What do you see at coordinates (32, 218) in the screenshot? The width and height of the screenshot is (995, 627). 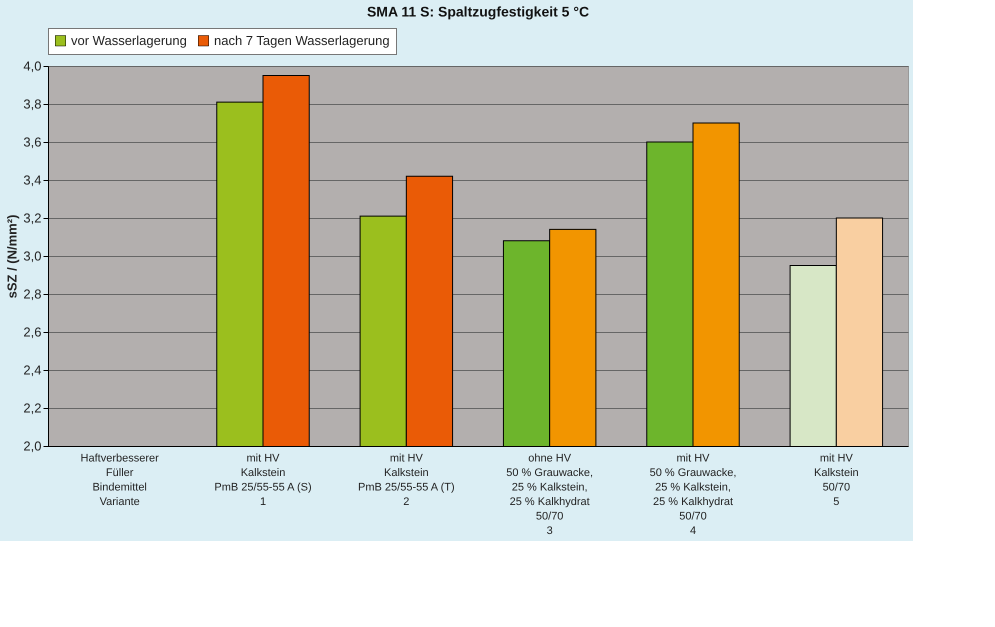 I see `y-tick-label: 3,2` at bounding box center [32, 218].